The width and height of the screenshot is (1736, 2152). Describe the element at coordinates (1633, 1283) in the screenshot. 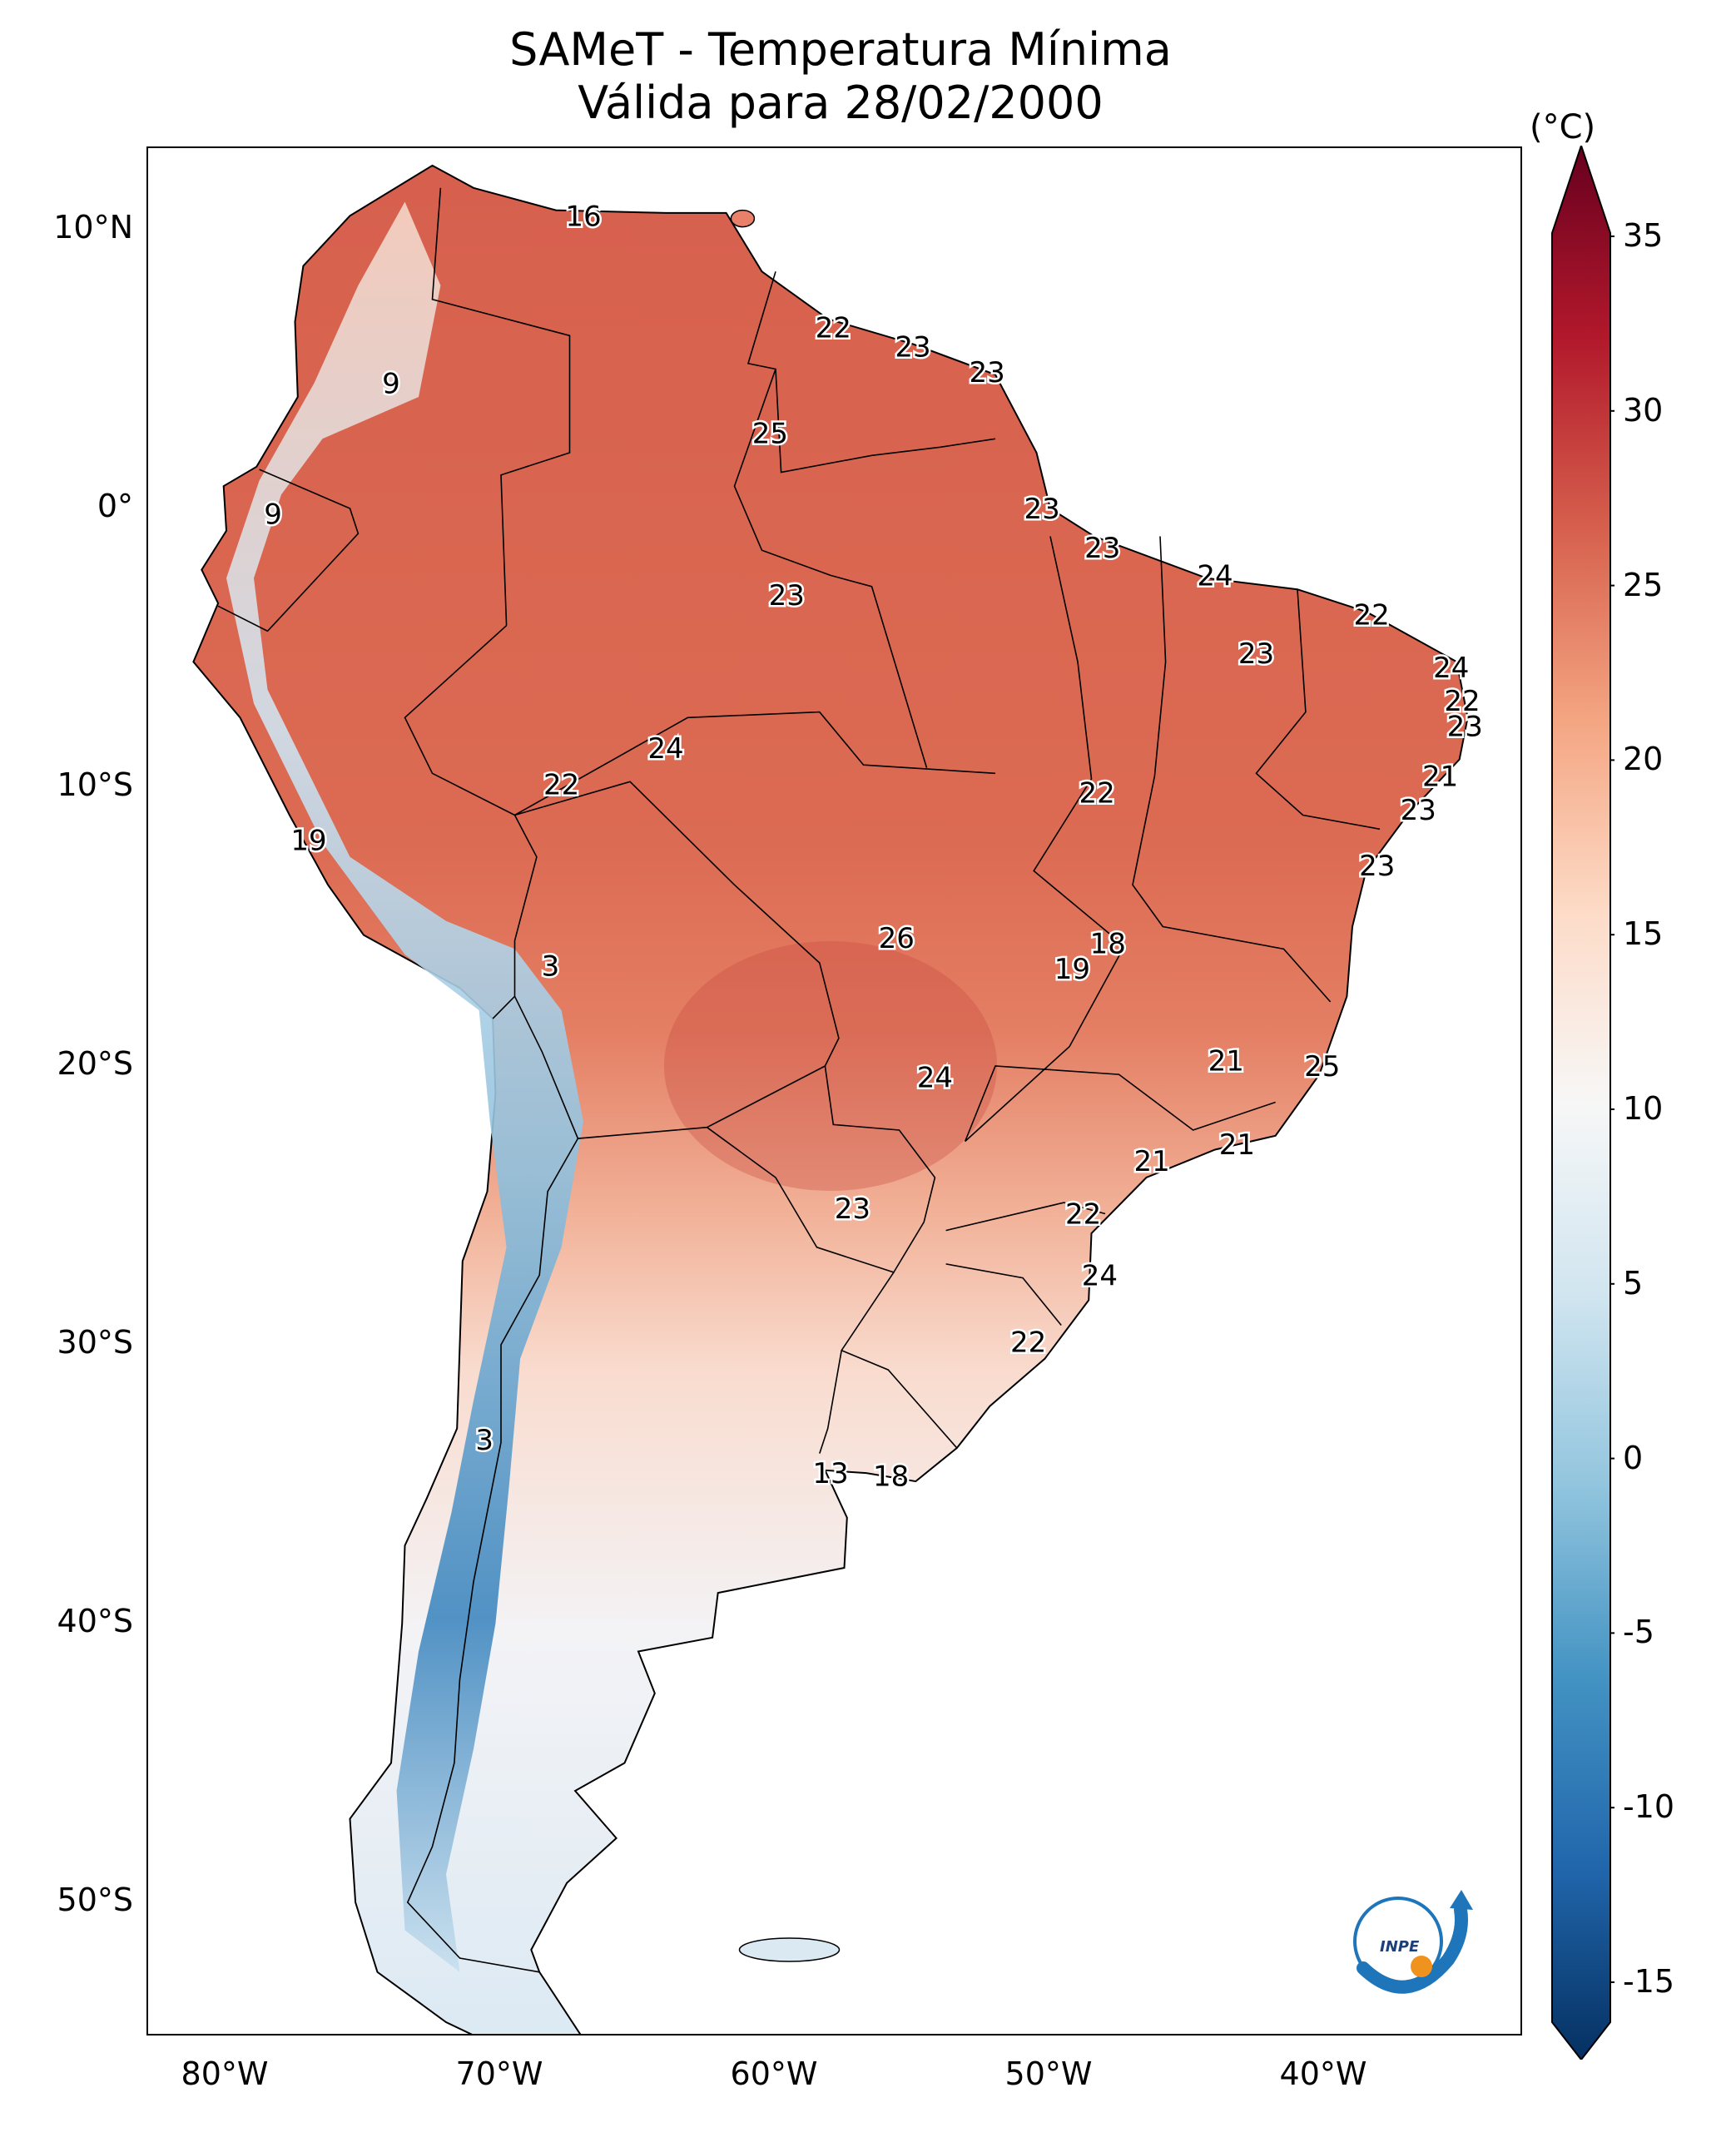

I see `colorbar-tick-label: 5` at that location.